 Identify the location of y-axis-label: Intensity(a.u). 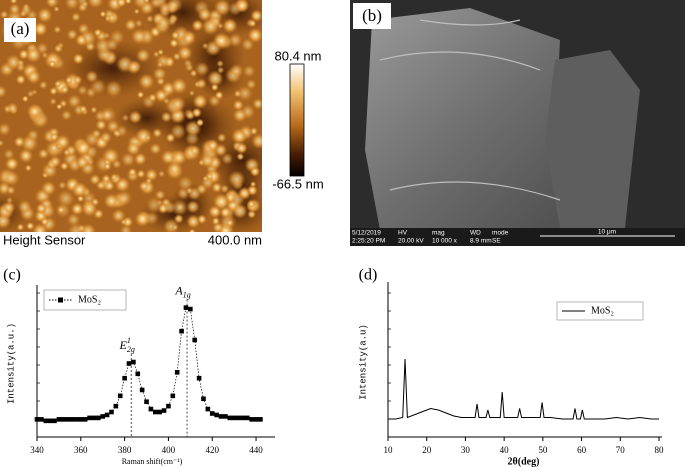
(363, 362).